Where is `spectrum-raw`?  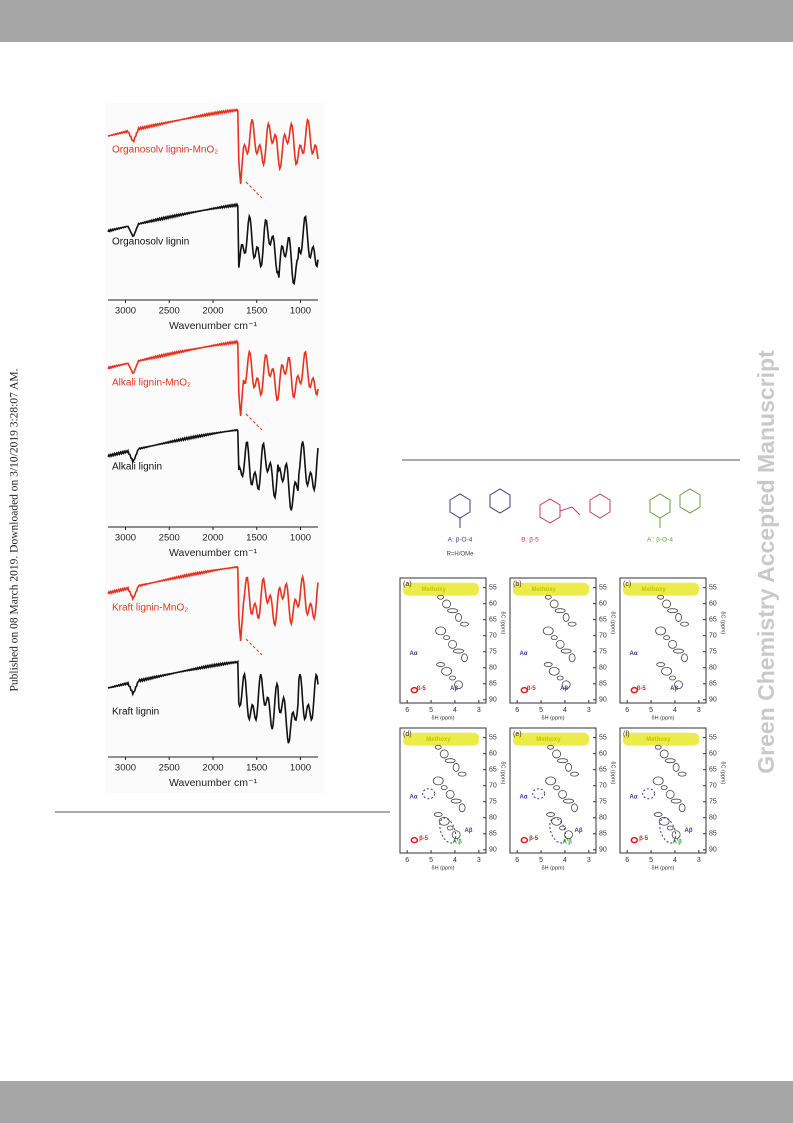 spectrum-raw is located at coordinates (213, 469).